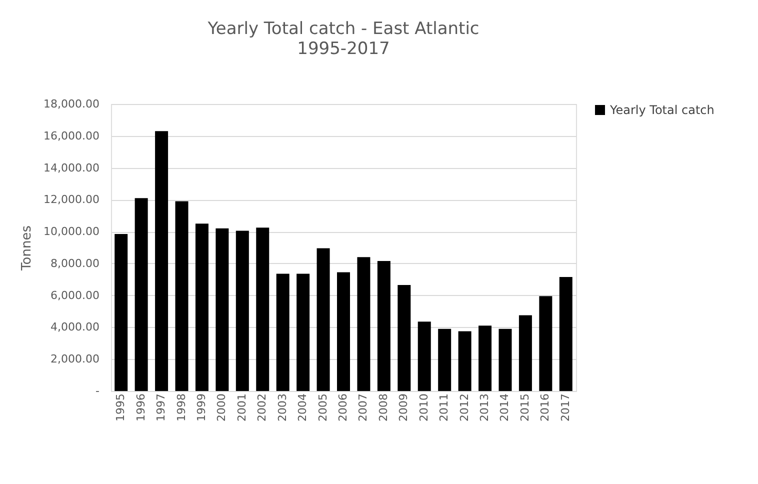  I want to click on x-tick-label: 1999, so click(201, 408).